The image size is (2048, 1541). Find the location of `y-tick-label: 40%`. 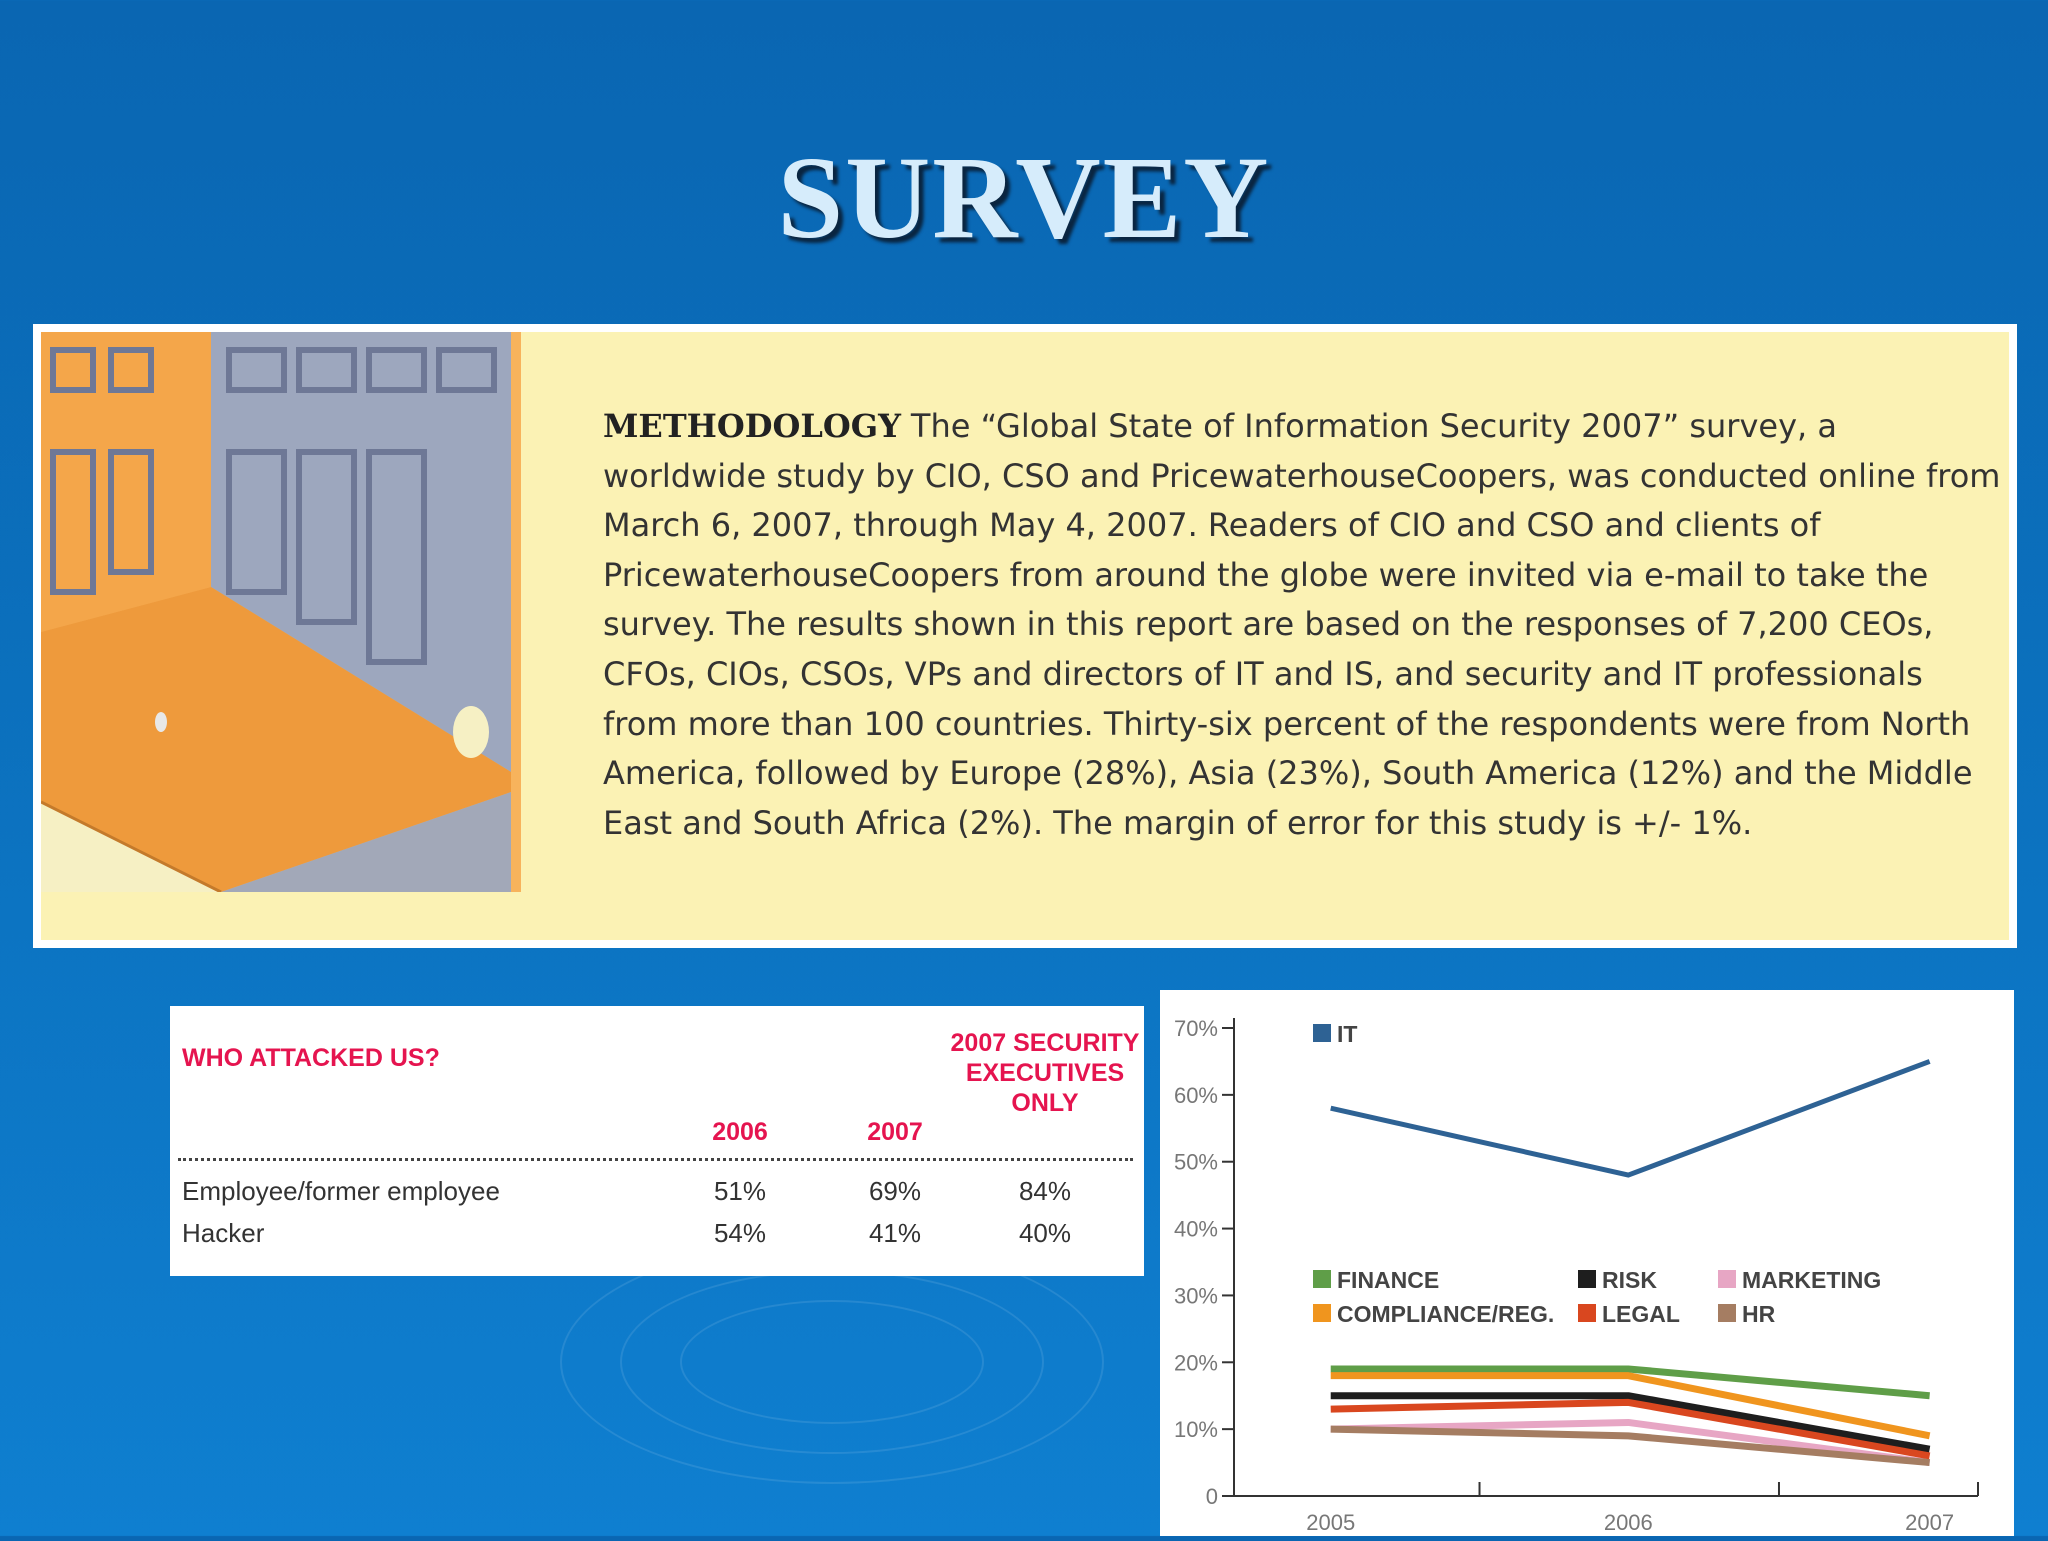

y-tick-label: 40% is located at coordinates (1196, 1229).